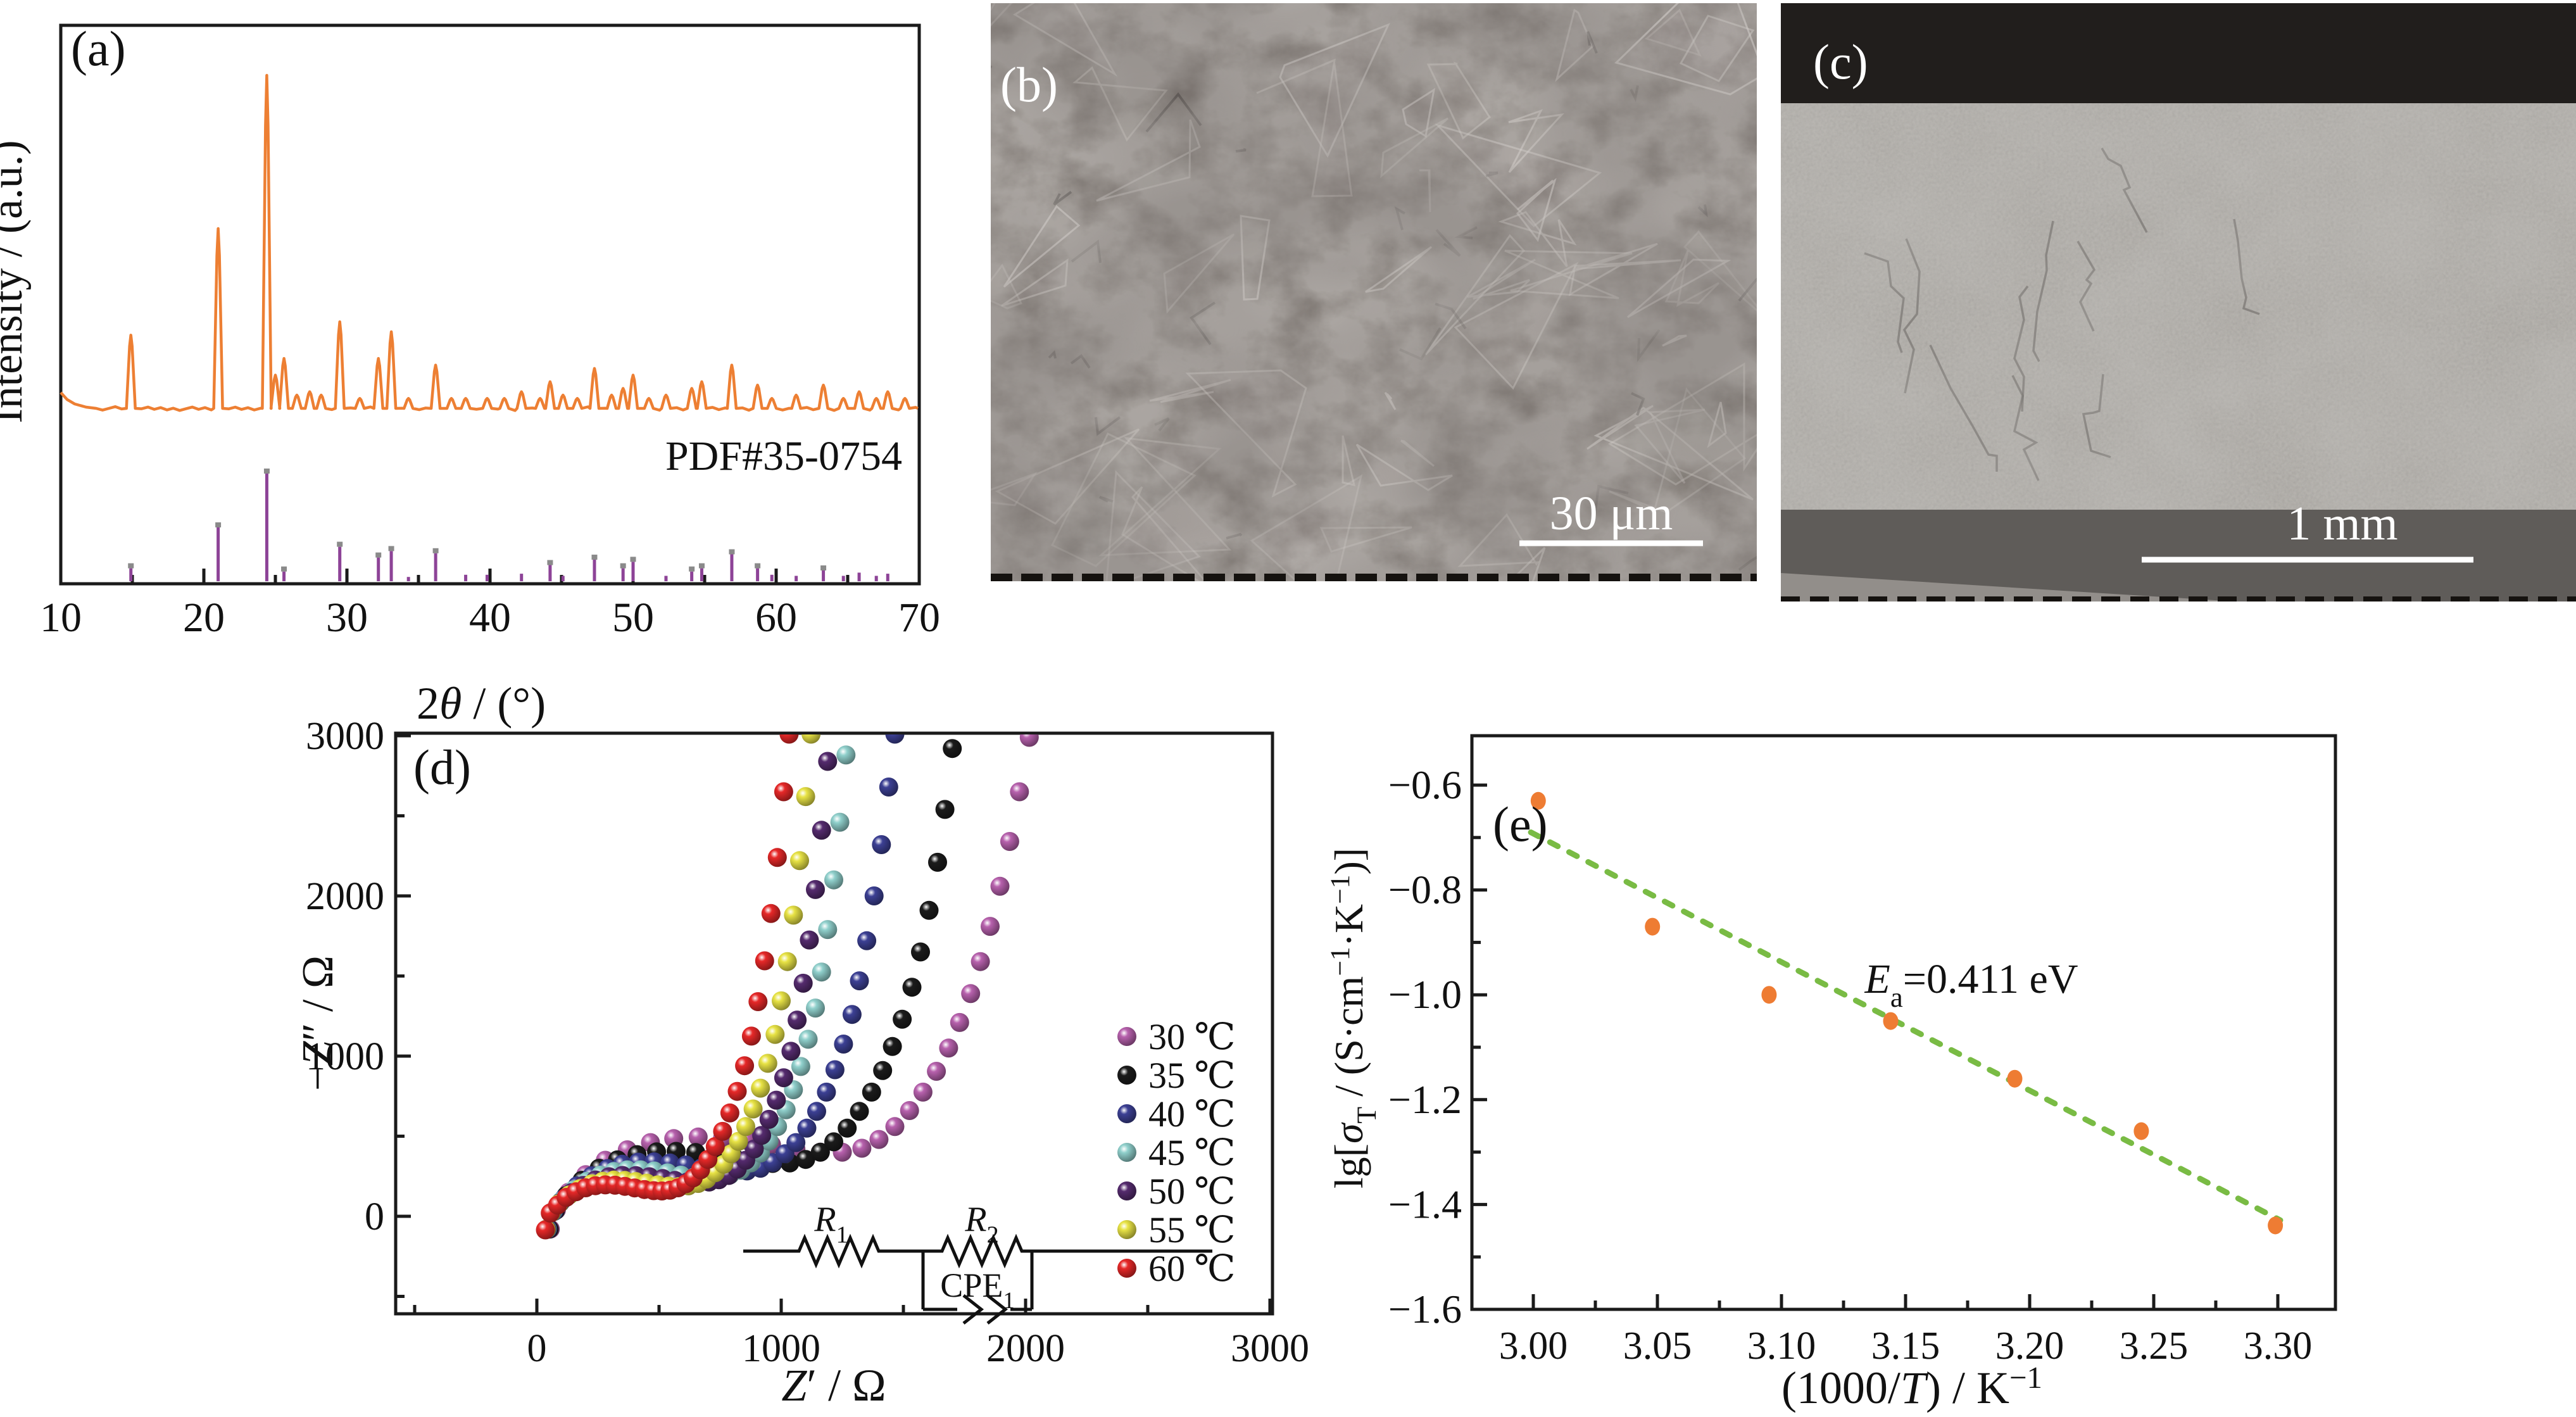 Image resolution: width=2576 pixels, height=1417 pixels. What do you see at coordinates (1425, 994) in the screenshot?
I see `y-axis-tick-label: −1.0` at bounding box center [1425, 994].